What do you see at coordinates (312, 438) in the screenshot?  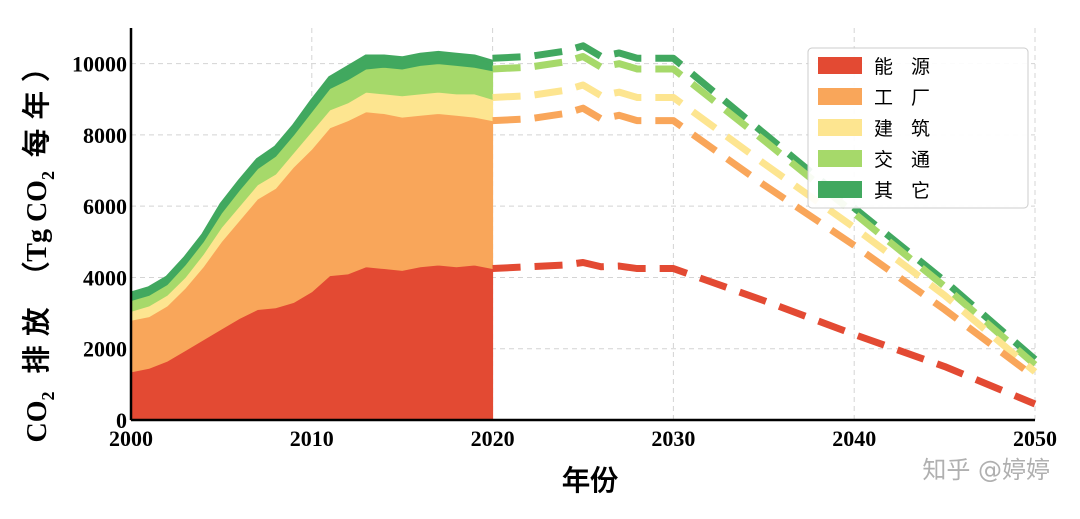 I see `x-tick-label: 2010` at bounding box center [312, 438].